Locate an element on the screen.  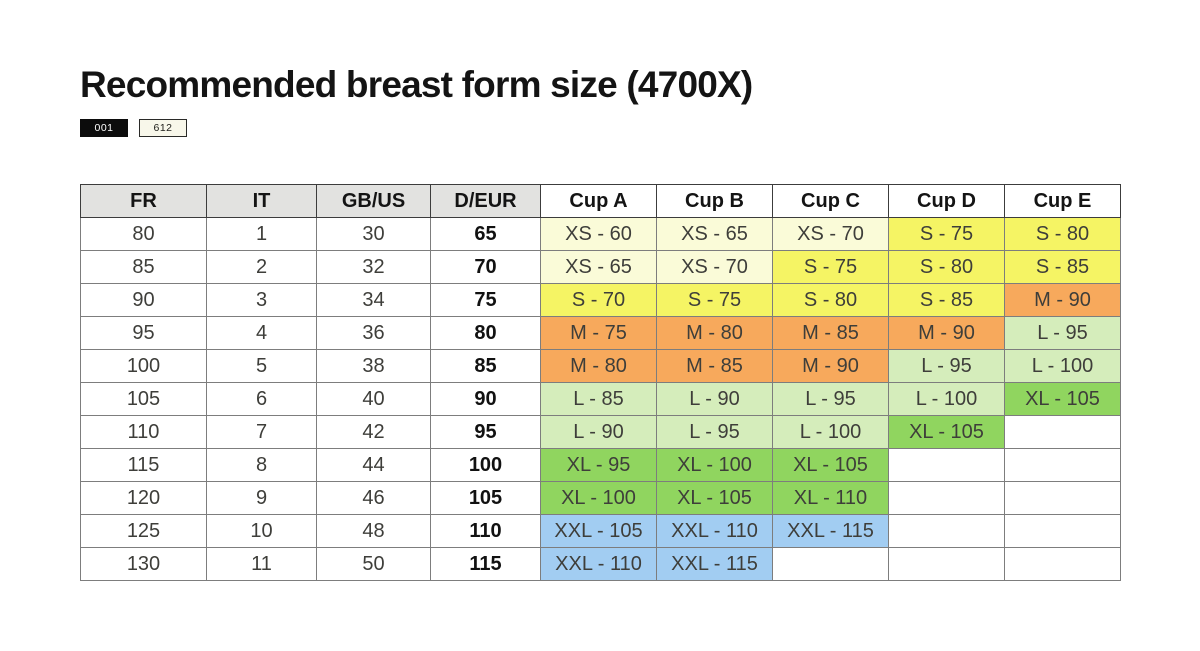
cell-it: 2 is located at coordinates (261, 267).